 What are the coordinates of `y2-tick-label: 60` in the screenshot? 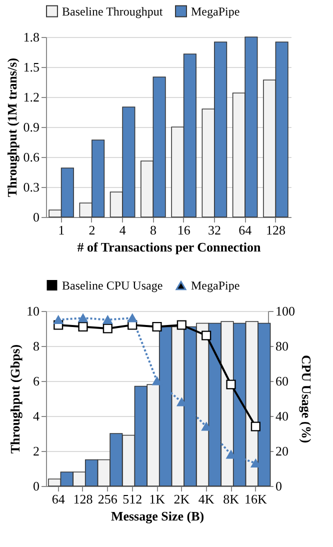 It's located at (282, 381).